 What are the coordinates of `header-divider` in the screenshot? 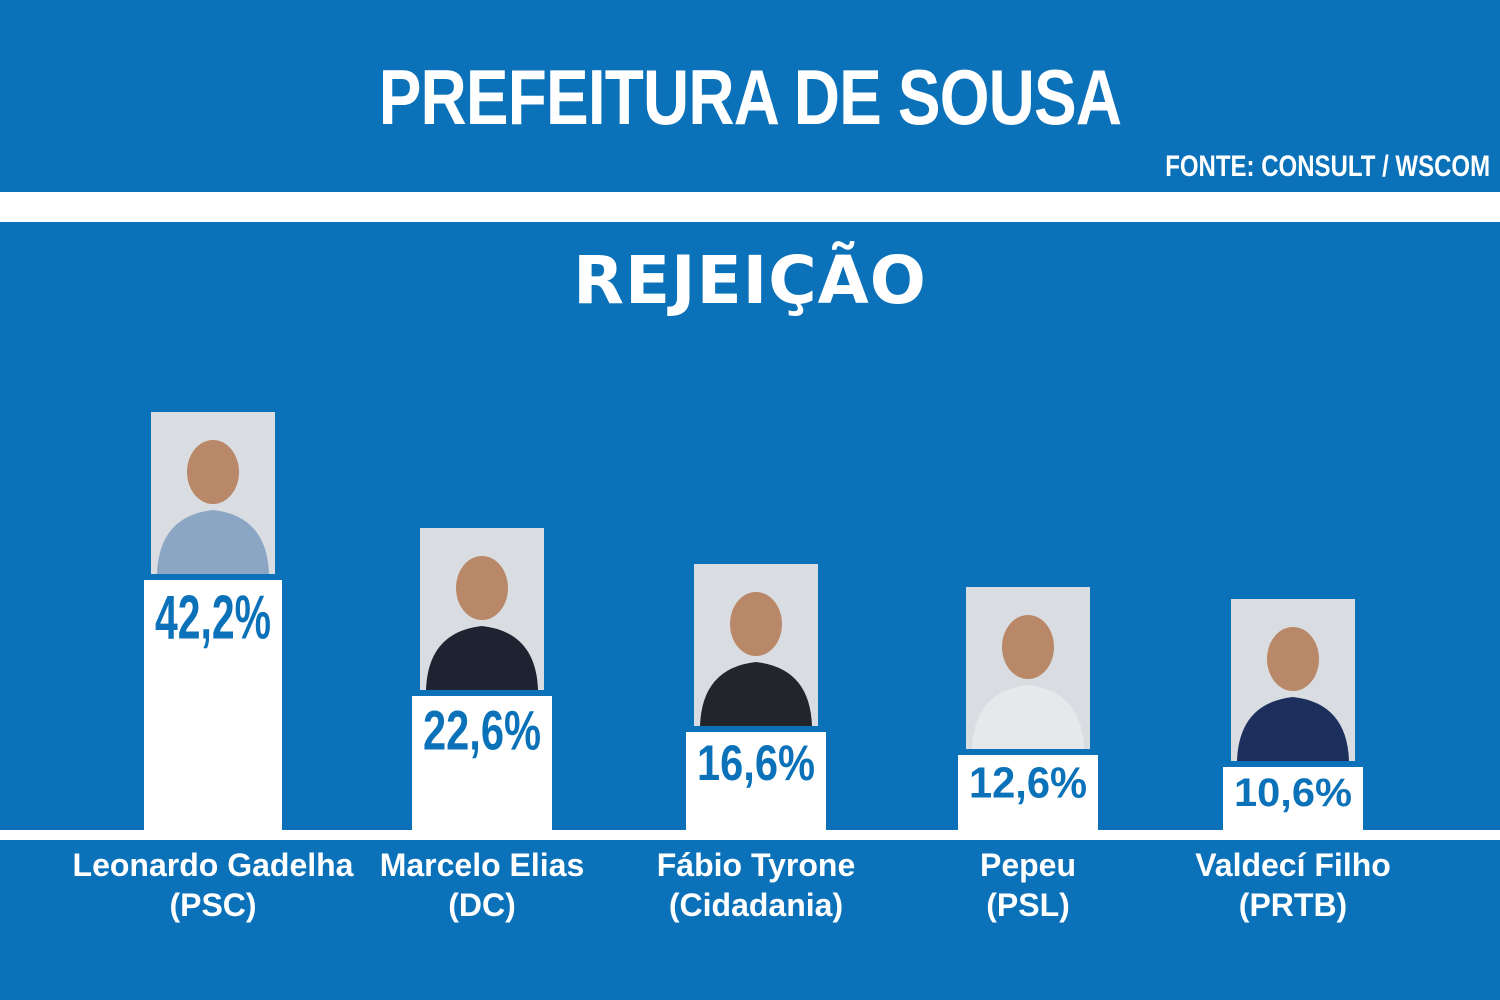 It's located at (750, 207).